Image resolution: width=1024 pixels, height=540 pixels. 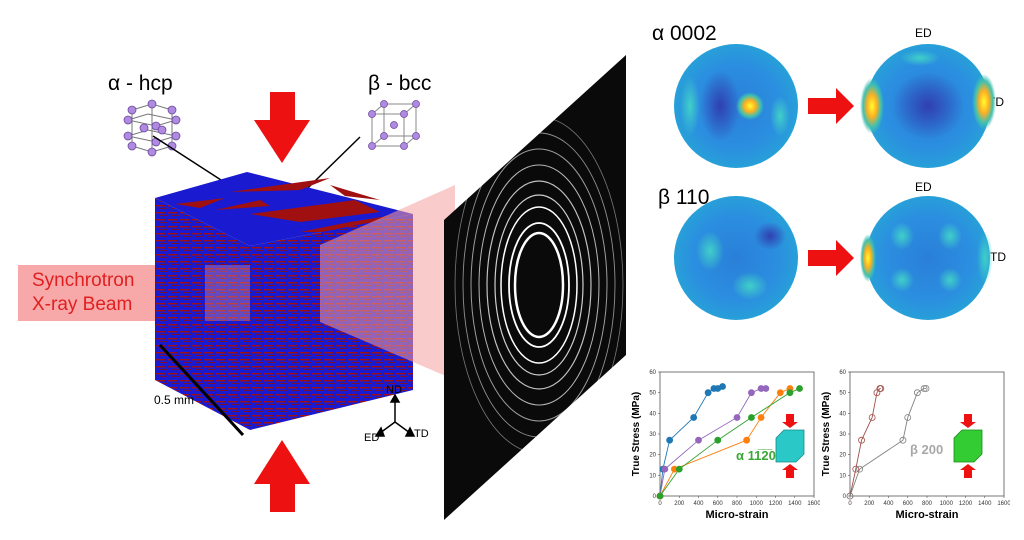 I want to click on hcp-crystal-icon, so click(x=152, y=128).